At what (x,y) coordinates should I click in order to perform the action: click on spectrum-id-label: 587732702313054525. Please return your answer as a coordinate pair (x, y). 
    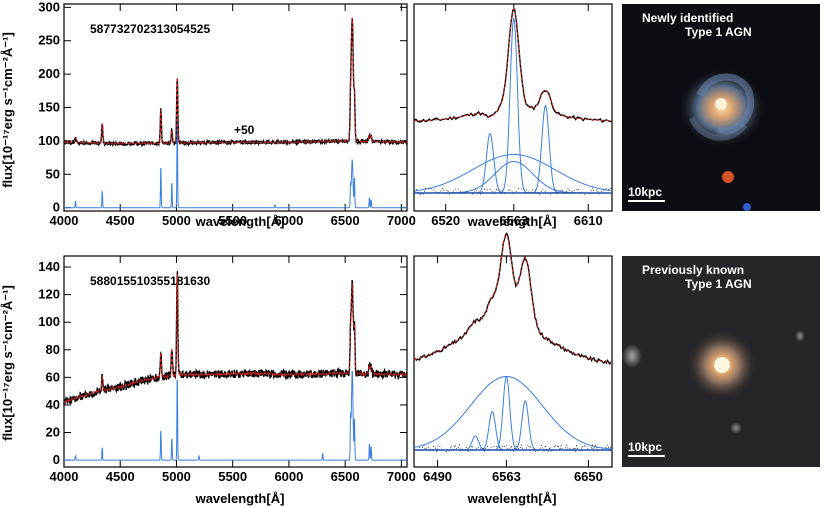
    Looking at the image, I should click on (150, 29).